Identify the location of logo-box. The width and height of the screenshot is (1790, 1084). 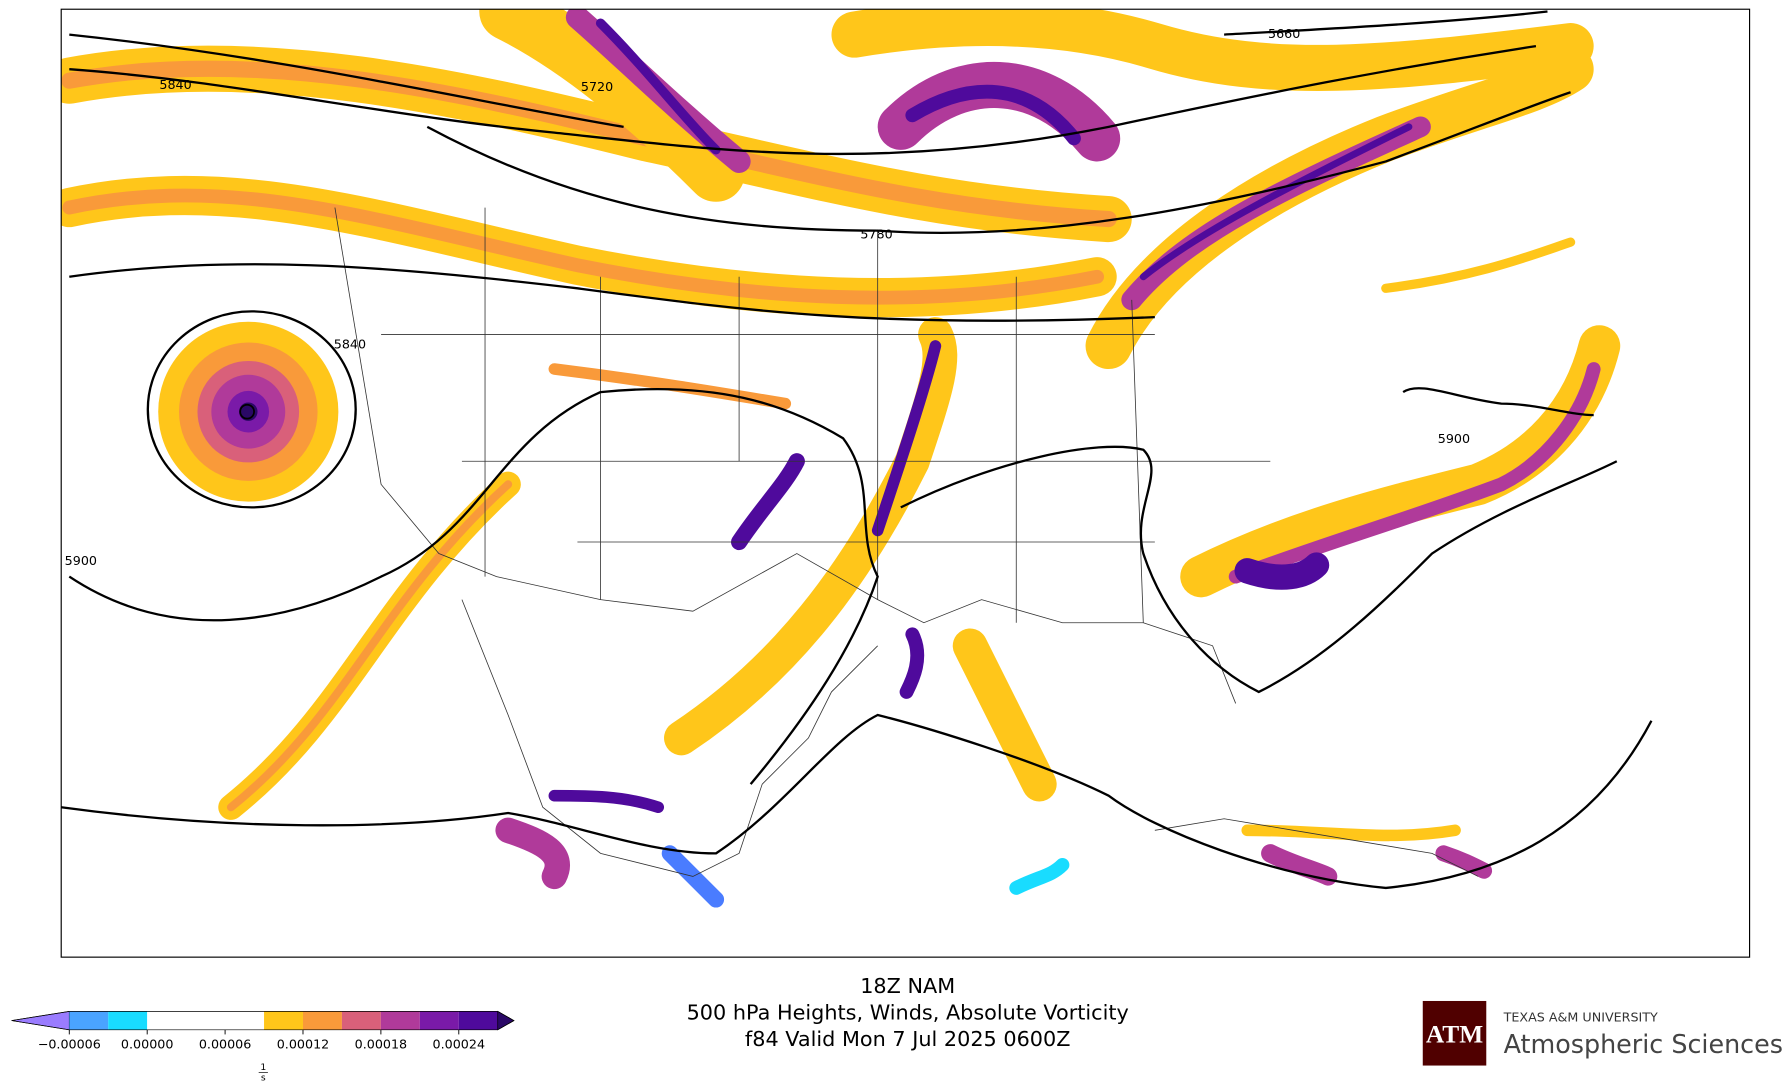
(1454, 1033).